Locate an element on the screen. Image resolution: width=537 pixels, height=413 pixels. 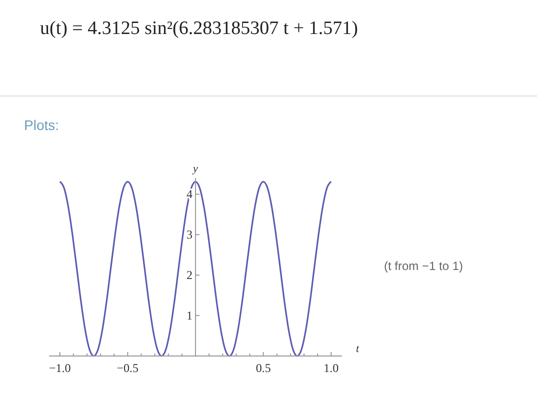
y-tick-label: 3 is located at coordinates (189, 235).